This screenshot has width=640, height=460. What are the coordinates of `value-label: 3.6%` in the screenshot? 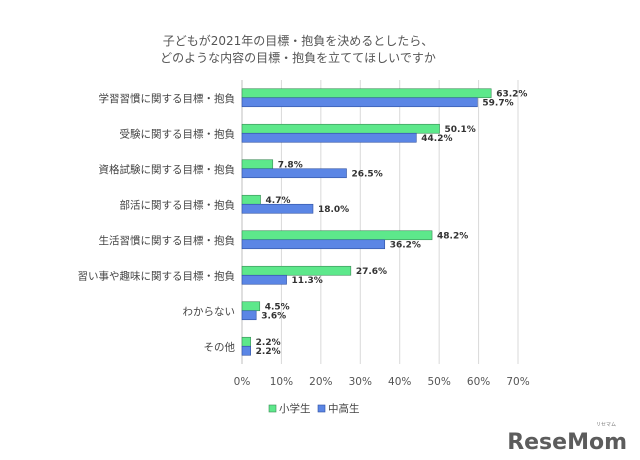 It's located at (273, 316).